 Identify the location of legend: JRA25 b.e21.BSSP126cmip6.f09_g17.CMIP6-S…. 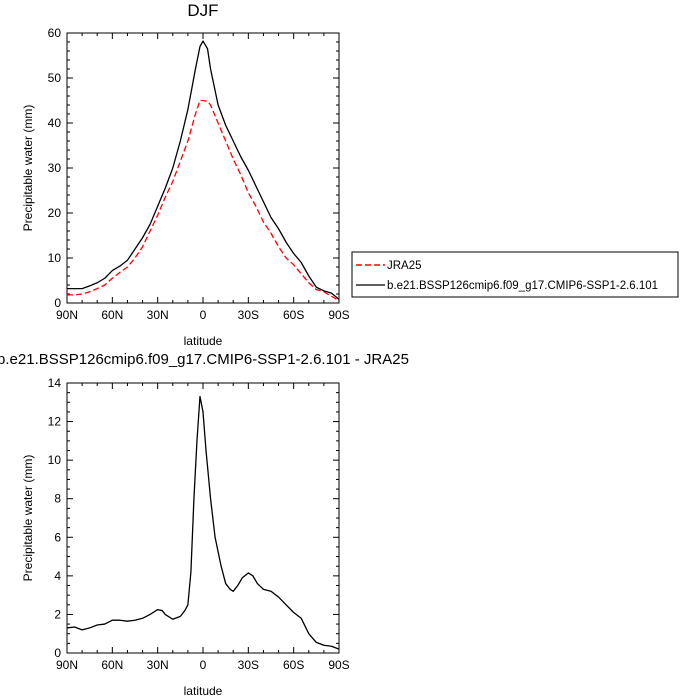
(515, 274).